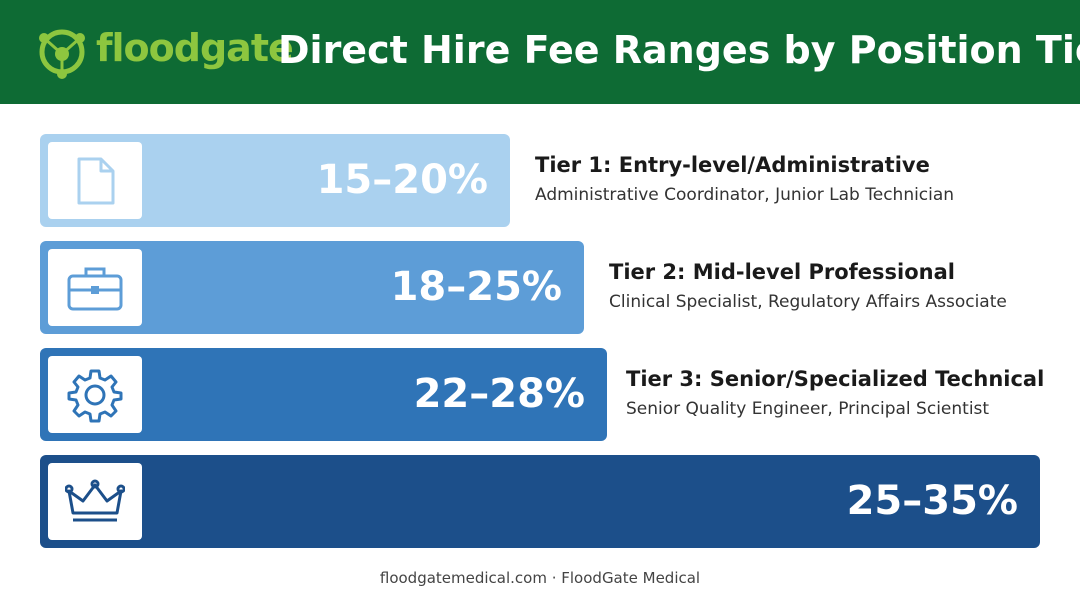 The width and height of the screenshot is (1080, 603). Describe the element at coordinates (95, 287) in the screenshot. I see `briefcase-icon` at that location.